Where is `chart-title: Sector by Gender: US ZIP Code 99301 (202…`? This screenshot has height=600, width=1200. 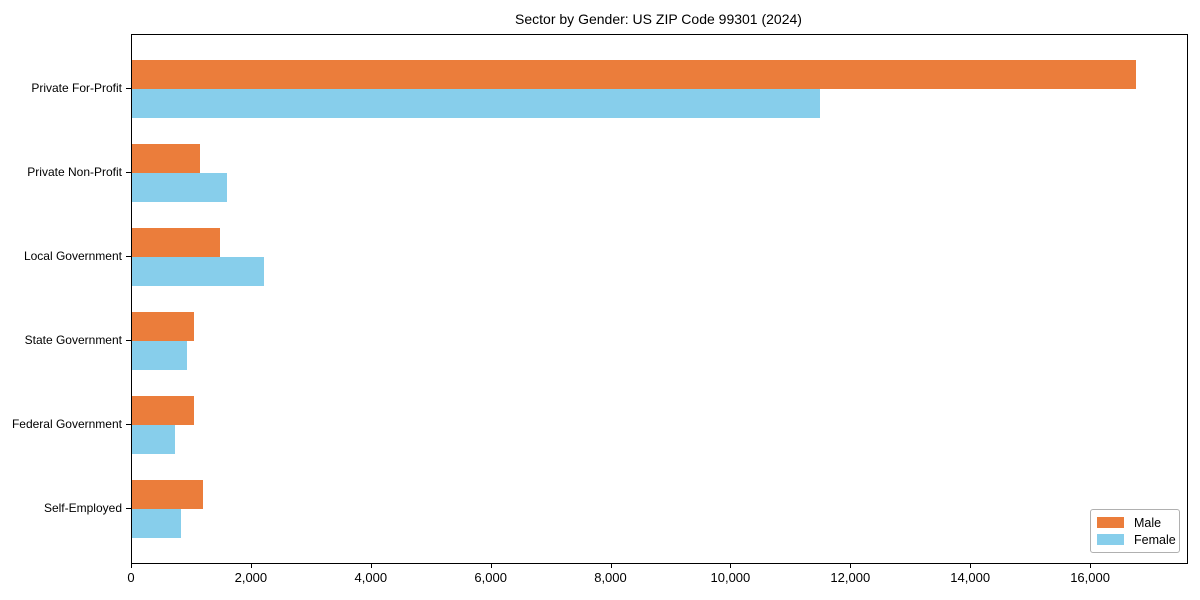
chart-title: Sector by Gender: US ZIP Code 99301 (202… is located at coordinates (658, 19).